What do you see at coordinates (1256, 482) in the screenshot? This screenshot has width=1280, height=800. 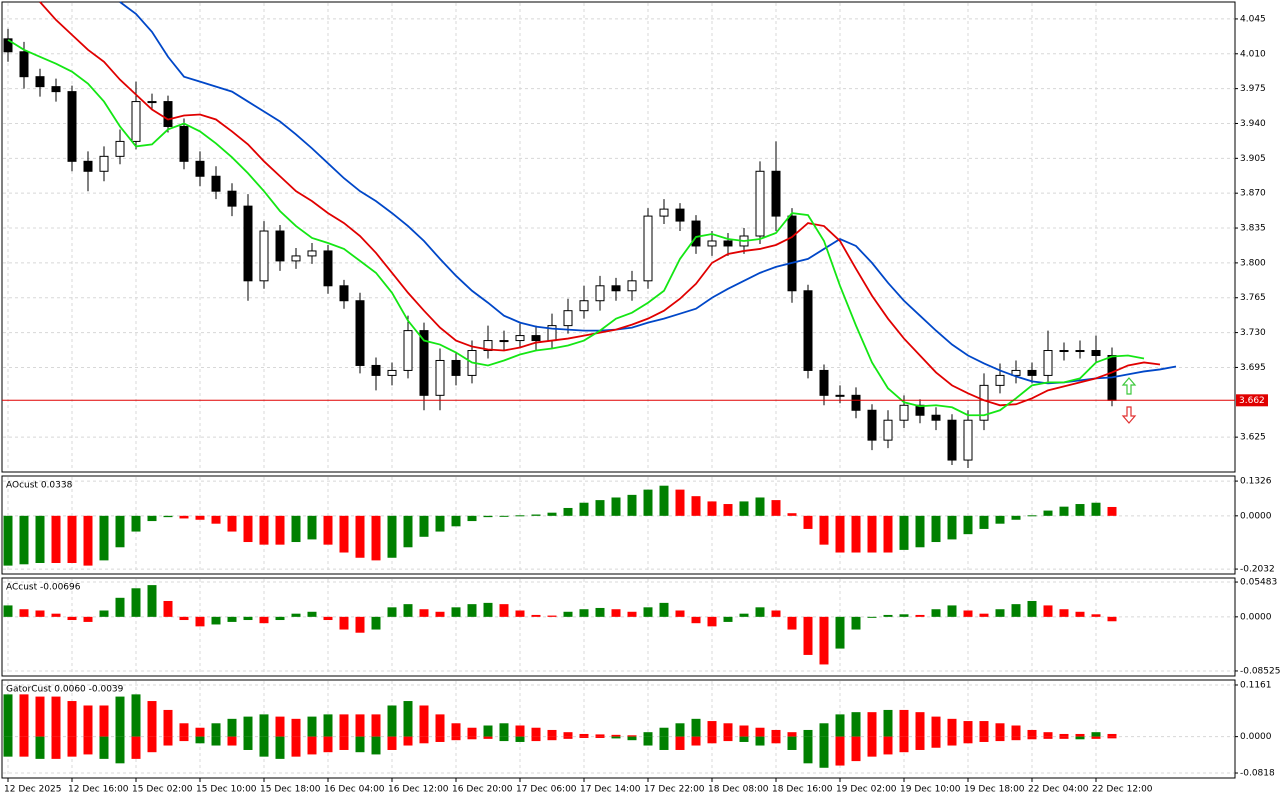 I see `y-tick-label: 0.1326` at bounding box center [1256, 482].